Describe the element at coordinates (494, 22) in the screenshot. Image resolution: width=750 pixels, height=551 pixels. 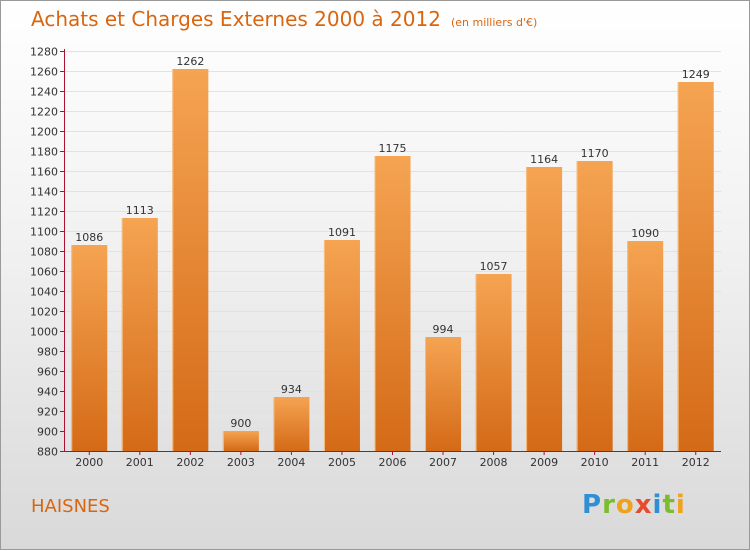
I see `chart-unit-note: (en milliers d'€)` at that location.